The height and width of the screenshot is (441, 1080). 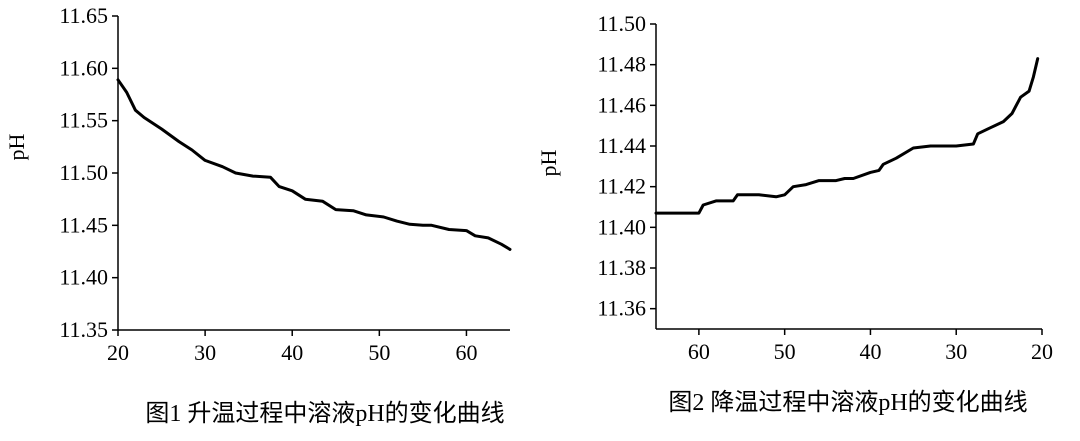 I want to click on y-tick-label: 11.60, so click(x=83, y=67).